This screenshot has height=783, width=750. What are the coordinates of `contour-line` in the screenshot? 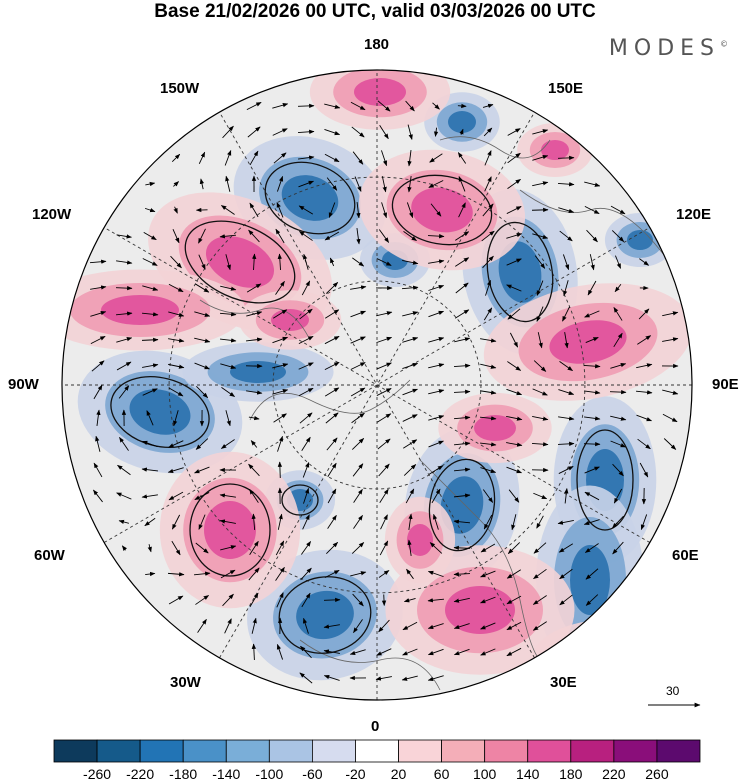 It's located at (310, 198).